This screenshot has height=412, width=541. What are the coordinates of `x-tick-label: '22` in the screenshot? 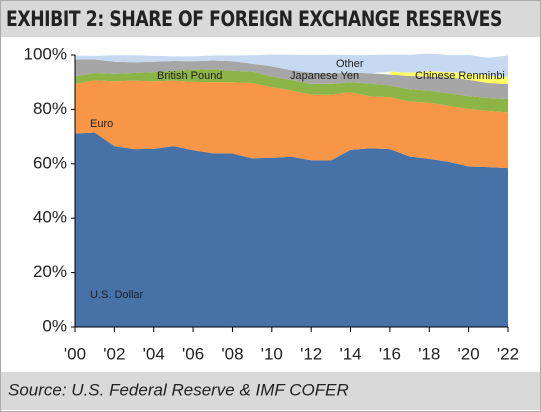 It's located at (508, 353).